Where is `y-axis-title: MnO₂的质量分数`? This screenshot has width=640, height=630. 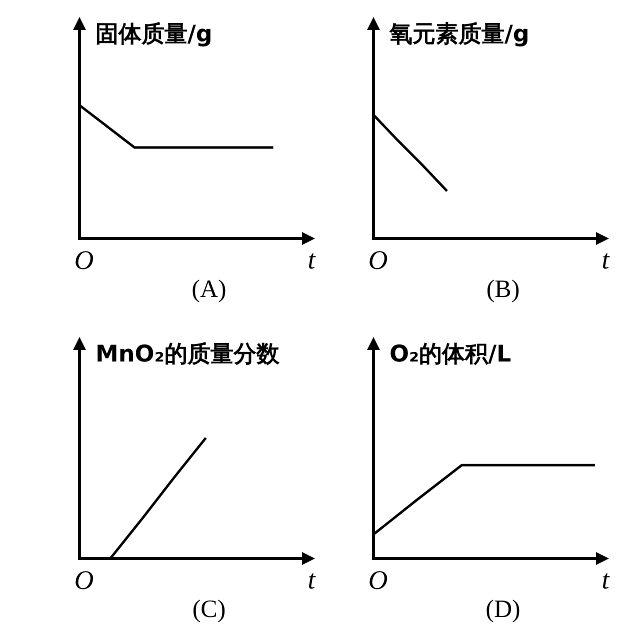
y-axis-title: MnO₂的质量分数 is located at coordinates (188, 355).